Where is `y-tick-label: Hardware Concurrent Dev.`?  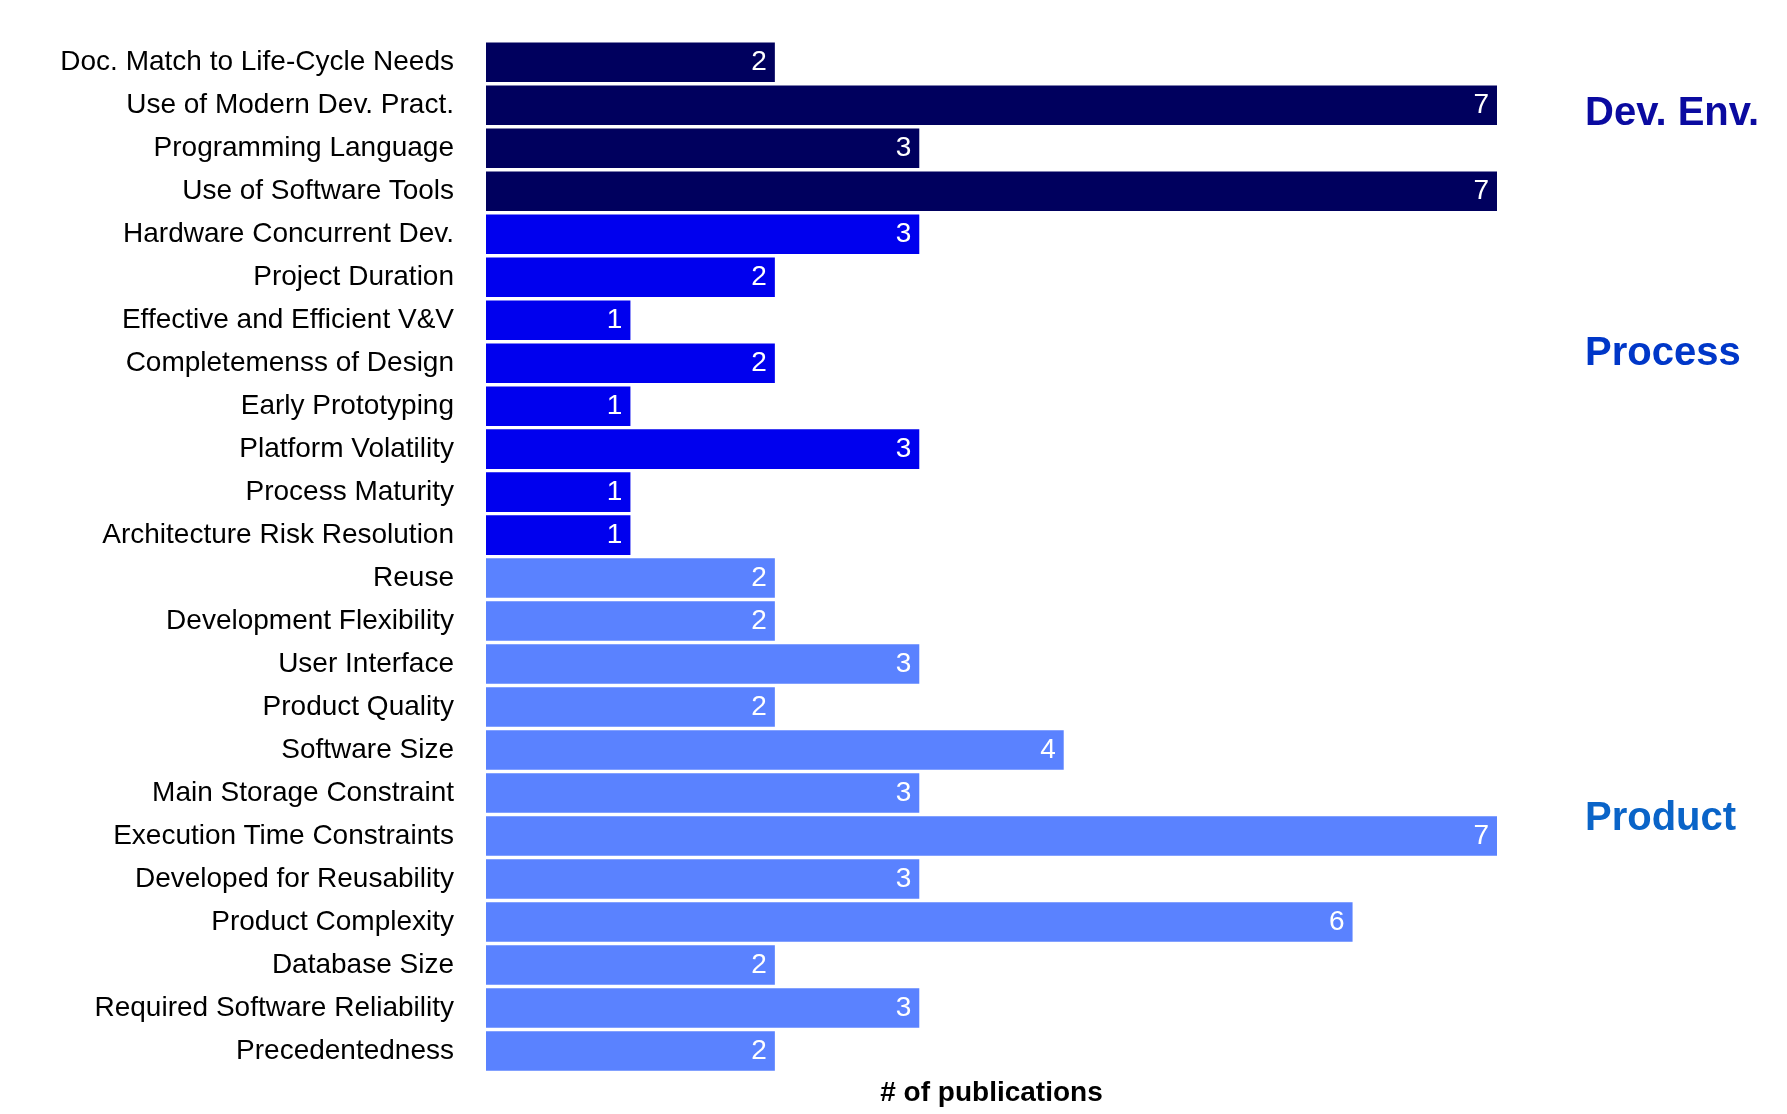 y-tick-label: Hardware Concurrent Dev. is located at coordinates (288, 232).